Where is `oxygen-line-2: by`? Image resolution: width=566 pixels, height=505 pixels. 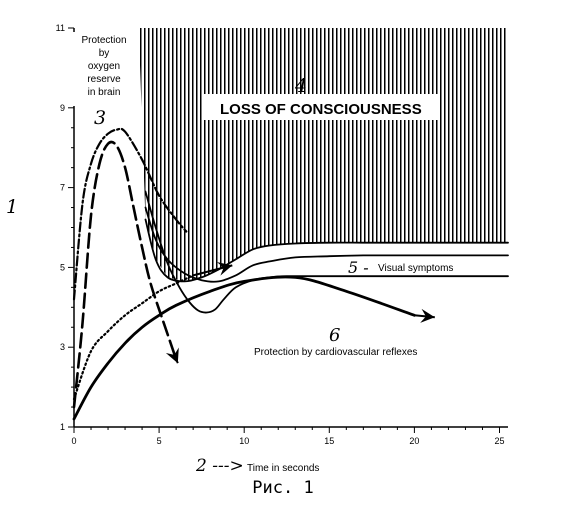
oxygen-line-2: by is located at coordinates (104, 53).